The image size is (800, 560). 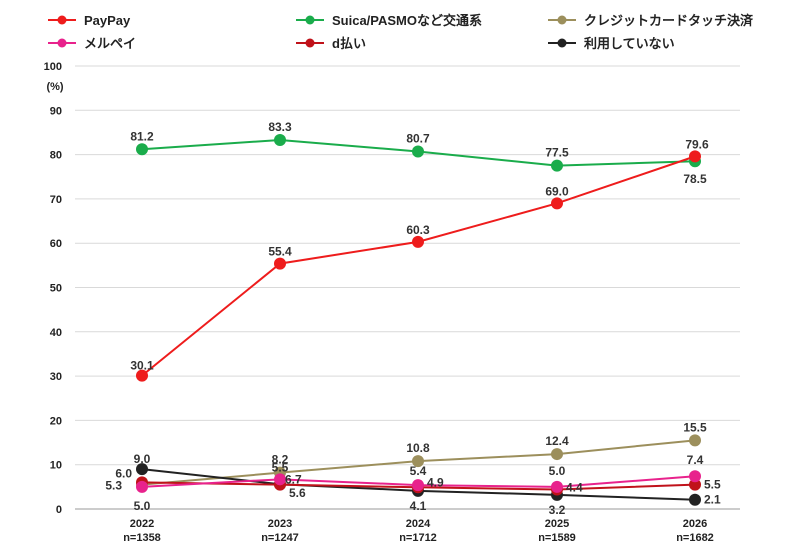 What do you see at coordinates (331, 43) in the screenshot?
I see `legend-item: d払い` at bounding box center [331, 43].